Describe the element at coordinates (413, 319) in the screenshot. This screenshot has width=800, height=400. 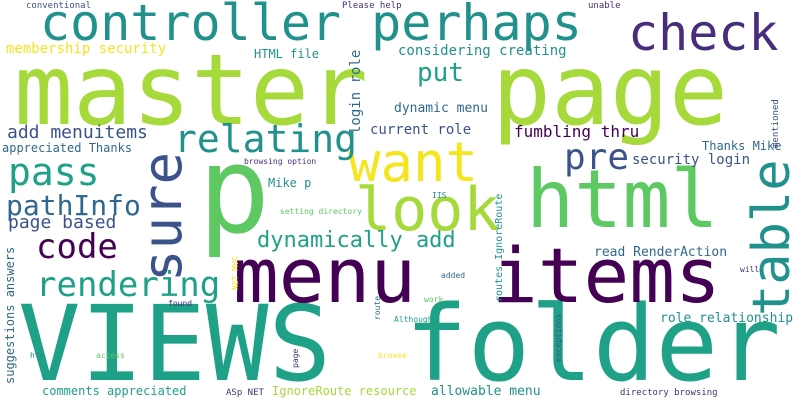
I see `word-although: Although` at that location.